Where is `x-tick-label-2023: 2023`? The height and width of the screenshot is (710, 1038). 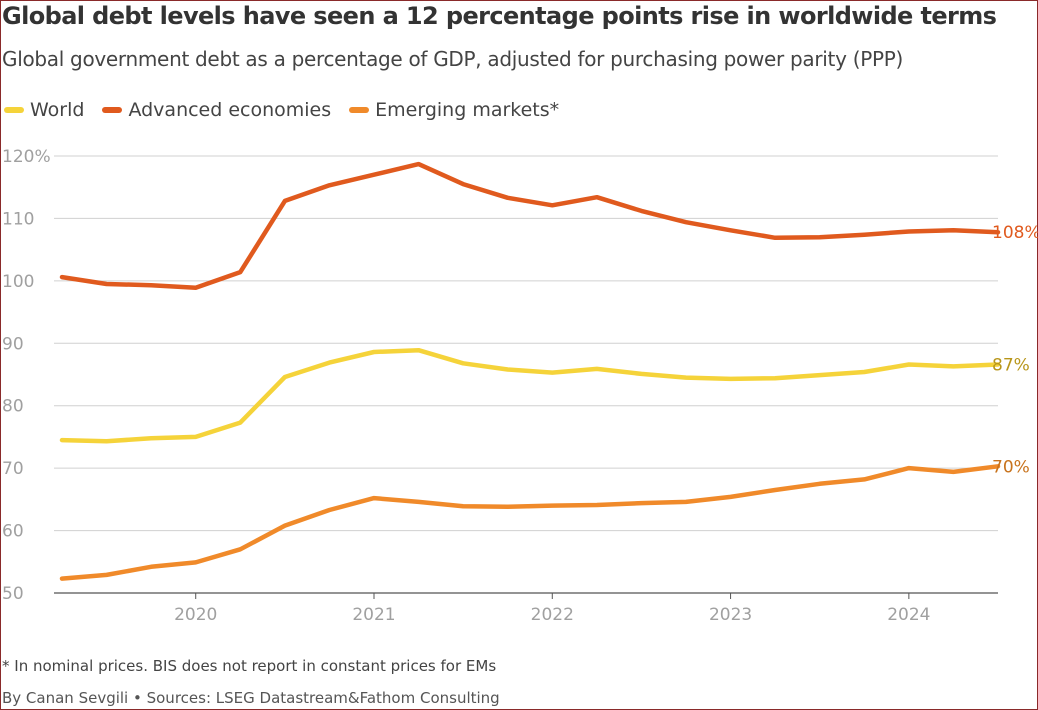
x-tick-label-2023: 2023 is located at coordinates (730, 615).